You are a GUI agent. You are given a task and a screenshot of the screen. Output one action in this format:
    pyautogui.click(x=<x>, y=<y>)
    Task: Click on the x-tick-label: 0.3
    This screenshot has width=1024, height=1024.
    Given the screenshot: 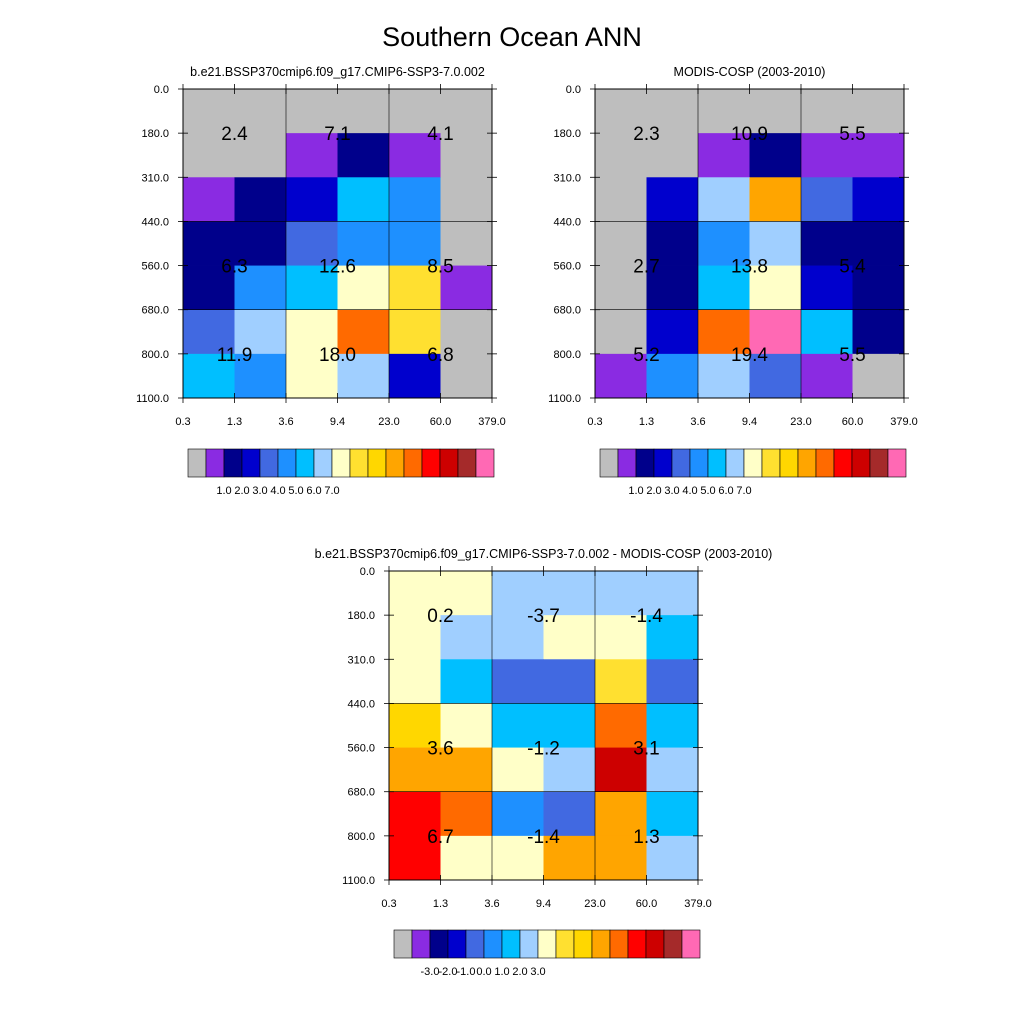 What is the action you would take?
    pyautogui.click(x=594, y=422)
    